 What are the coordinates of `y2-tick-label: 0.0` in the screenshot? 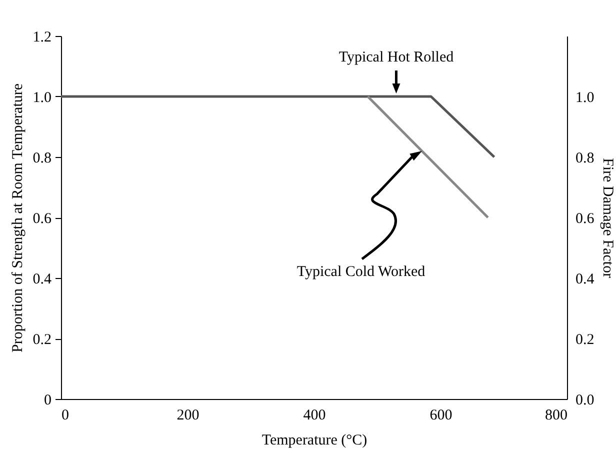 It's located at (585, 400).